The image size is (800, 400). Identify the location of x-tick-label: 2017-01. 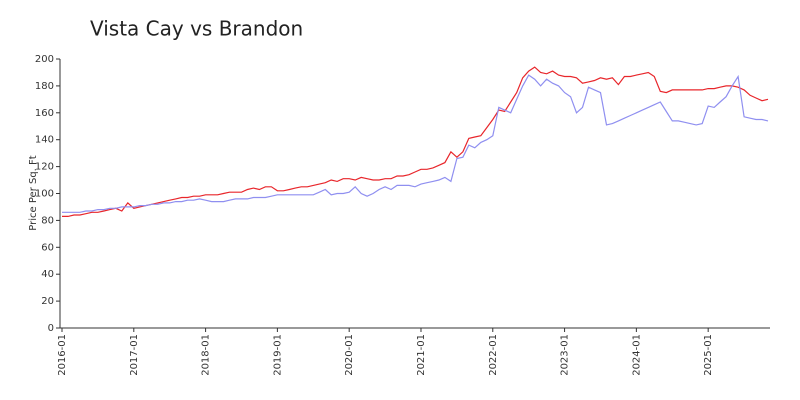
(134, 355).